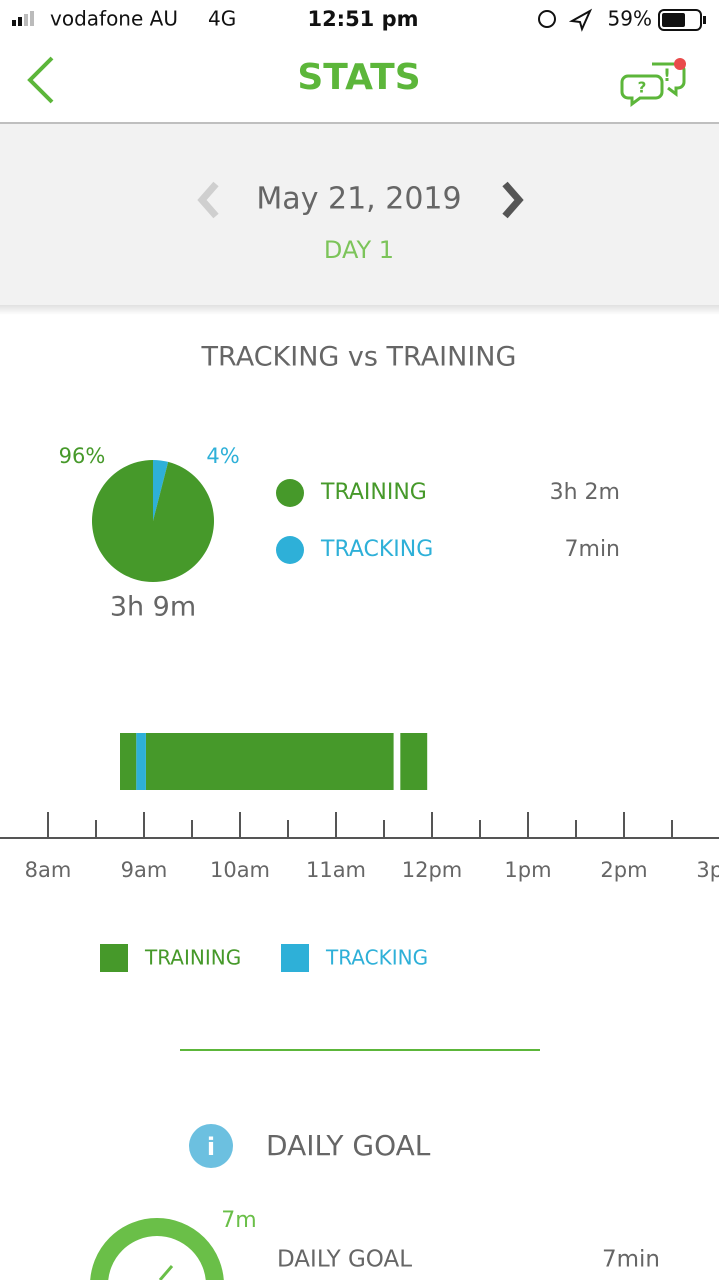 This screenshot has width=719, height=1280. Describe the element at coordinates (630, 19) in the screenshot. I see `battery-percent: 59%` at that location.